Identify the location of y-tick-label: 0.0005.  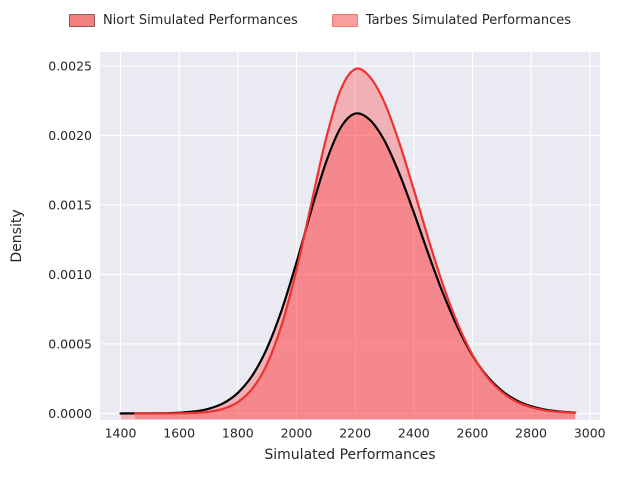
(70, 343).